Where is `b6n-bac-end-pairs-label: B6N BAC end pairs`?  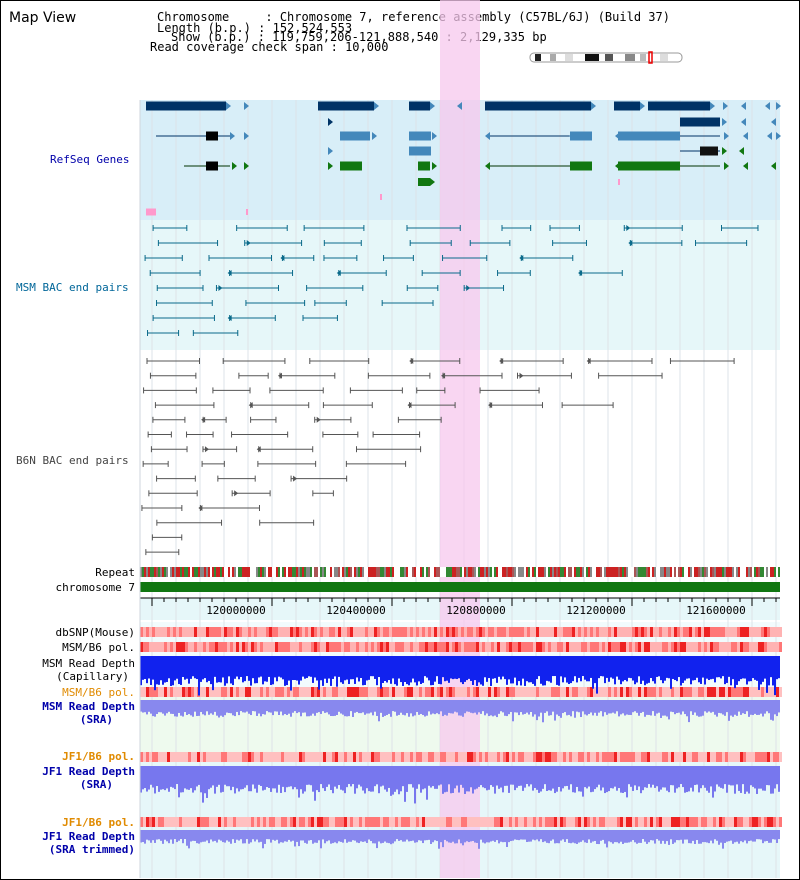
b6n-bac-end-pairs-label: B6N BAC end pairs is located at coordinates (72, 460).